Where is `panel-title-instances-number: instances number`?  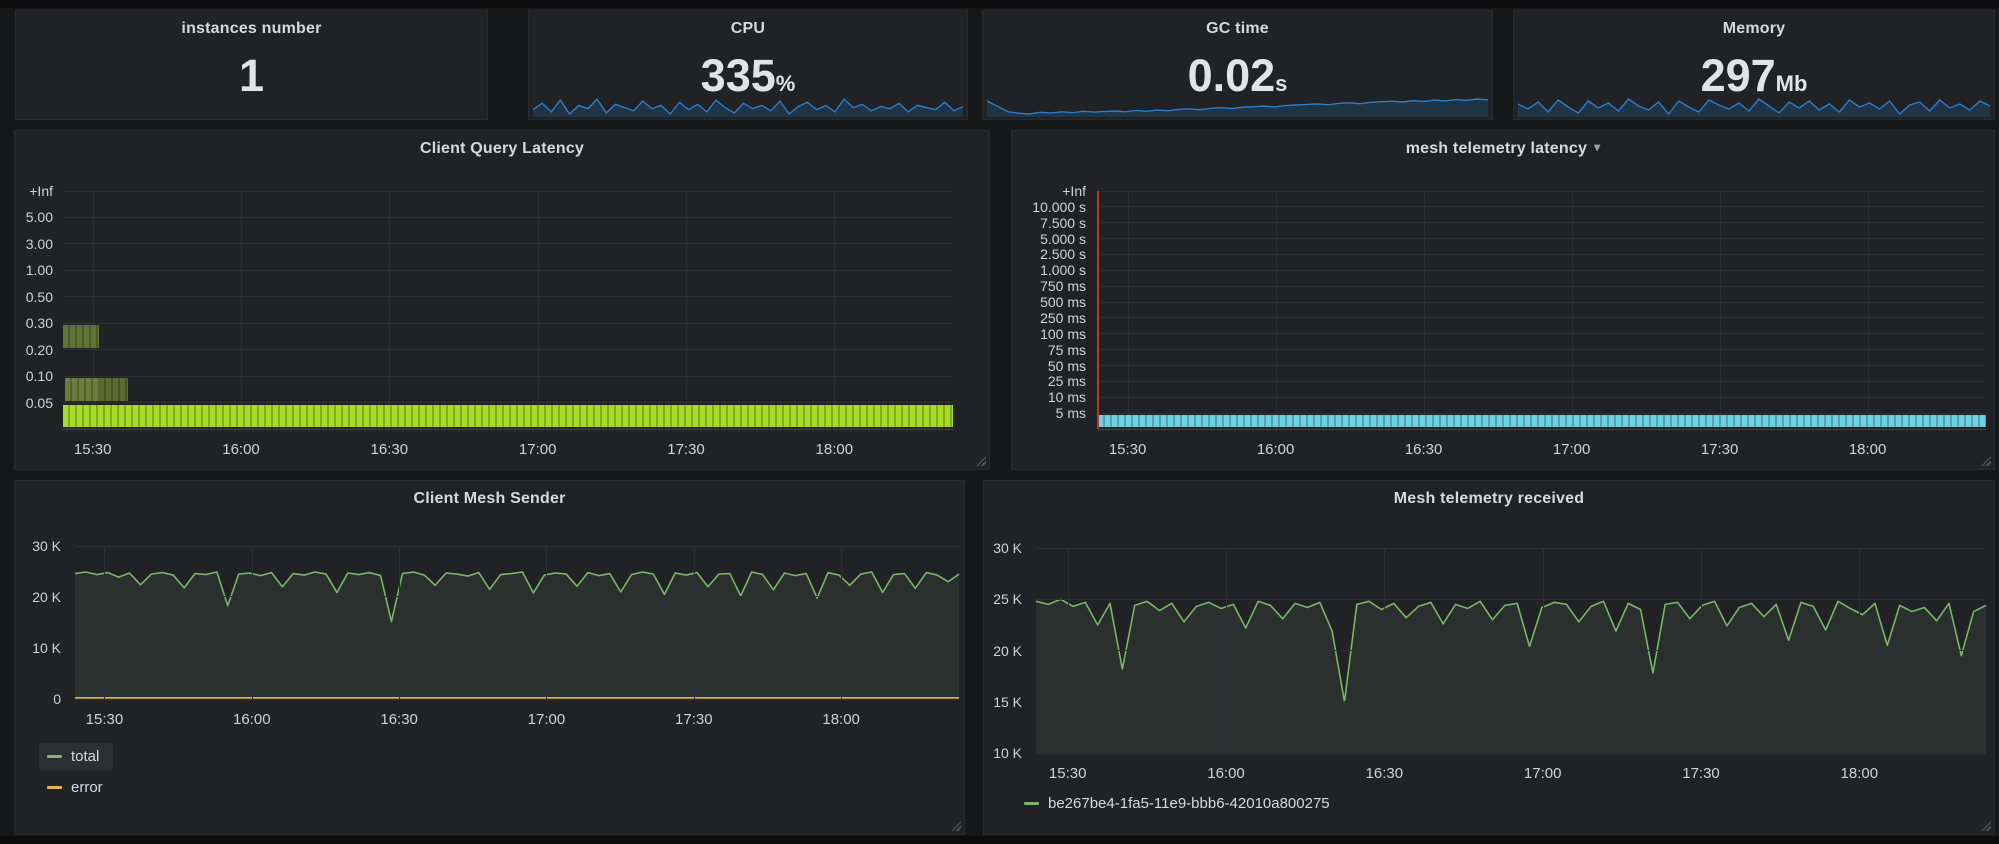
panel-title-instances-number: instances number is located at coordinates (251, 28).